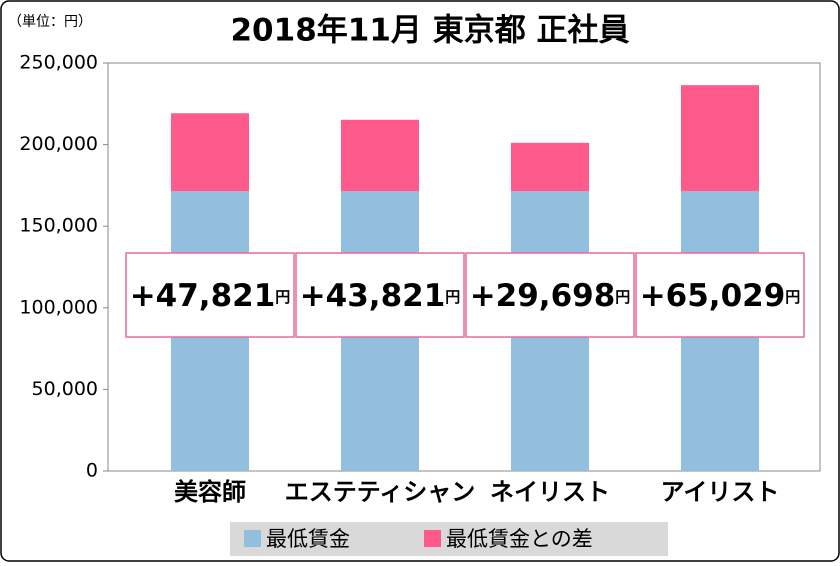 The height and width of the screenshot is (566, 840). I want to click on legend-label: 最低賃金との差, so click(519, 539).